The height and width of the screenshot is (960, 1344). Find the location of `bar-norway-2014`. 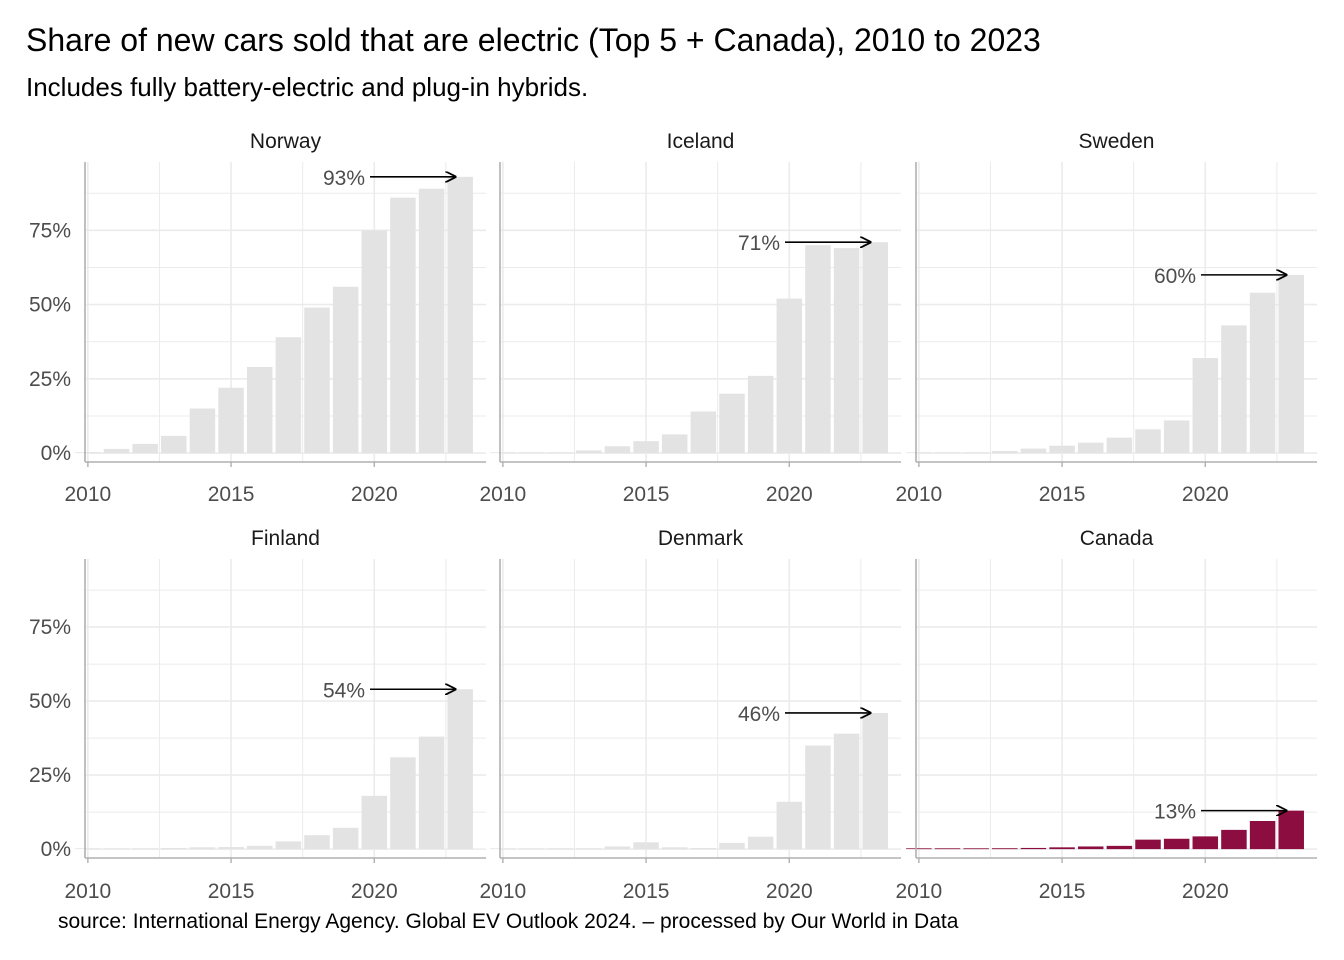

bar-norway-2014 is located at coordinates (202, 431).